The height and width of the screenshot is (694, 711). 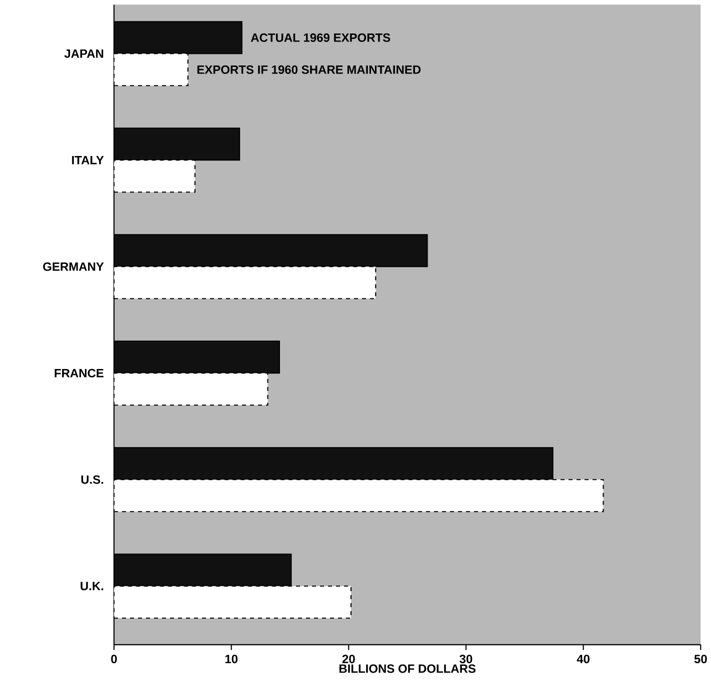 What do you see at coordinates (73, 266) in the screenshot?
I see `y-tick-label: GERMANY` at bounding box center [73, 266].